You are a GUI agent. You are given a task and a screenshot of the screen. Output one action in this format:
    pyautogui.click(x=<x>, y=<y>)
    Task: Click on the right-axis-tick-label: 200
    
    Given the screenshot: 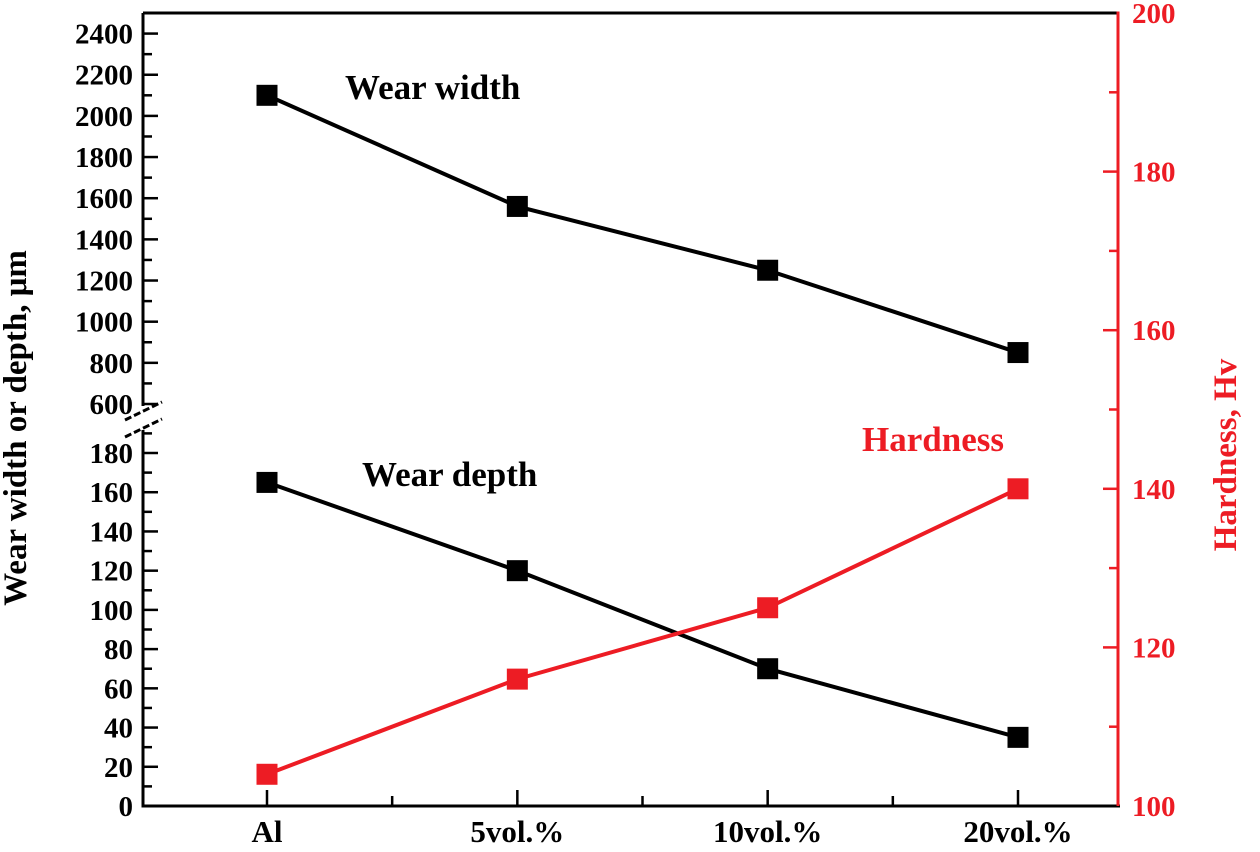 What is the action you would take?
    pyautogui.click(x=1154, y=15)
    